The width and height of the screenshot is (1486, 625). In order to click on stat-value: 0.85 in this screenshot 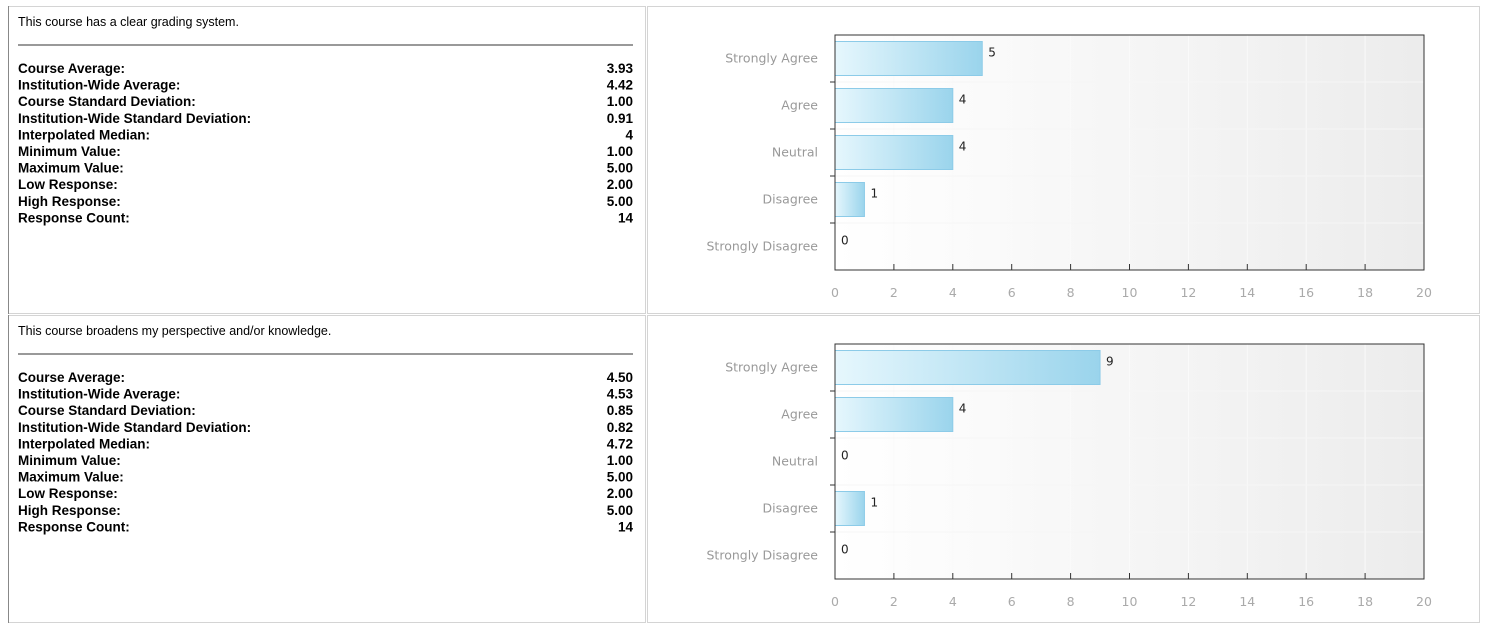, I will do `click(620, 410)`.